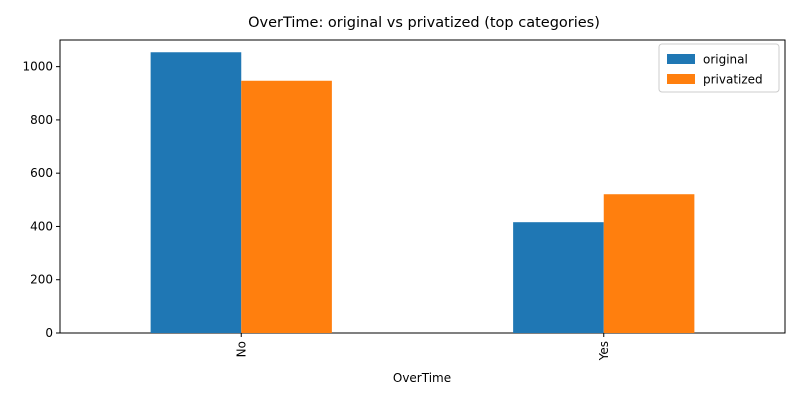 The width and height of the screenshot is (800, 400). Describe the element at coordinates (725, 60) in the screenshot. I see `legend-label-original: original` at that location.